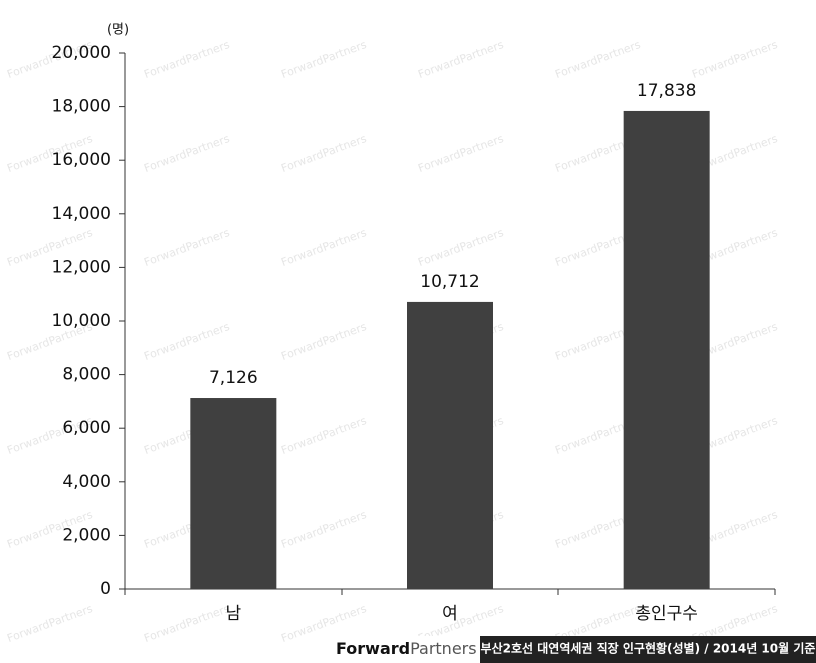 This screenshot has height=663, width=816. Describe the element at coordinates (81, 53) in the screenshot. I see `y-tick-label: 20,000` at that location.